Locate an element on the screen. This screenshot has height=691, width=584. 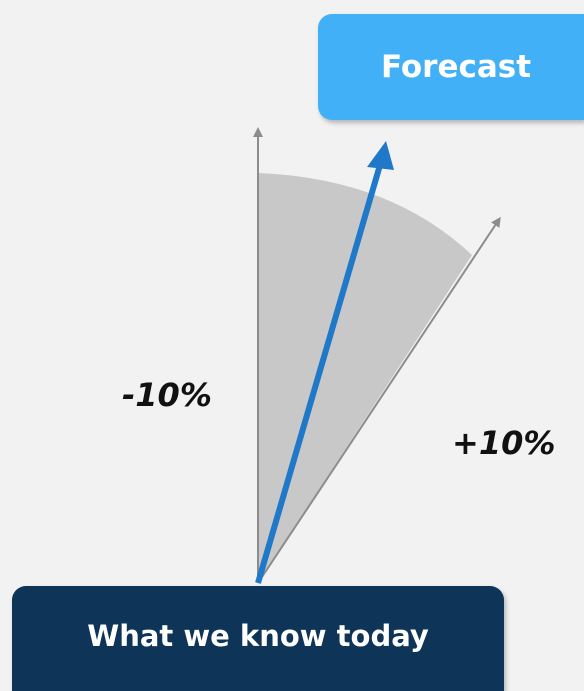
today-label: What we know today is located at coordinates (258, 635).